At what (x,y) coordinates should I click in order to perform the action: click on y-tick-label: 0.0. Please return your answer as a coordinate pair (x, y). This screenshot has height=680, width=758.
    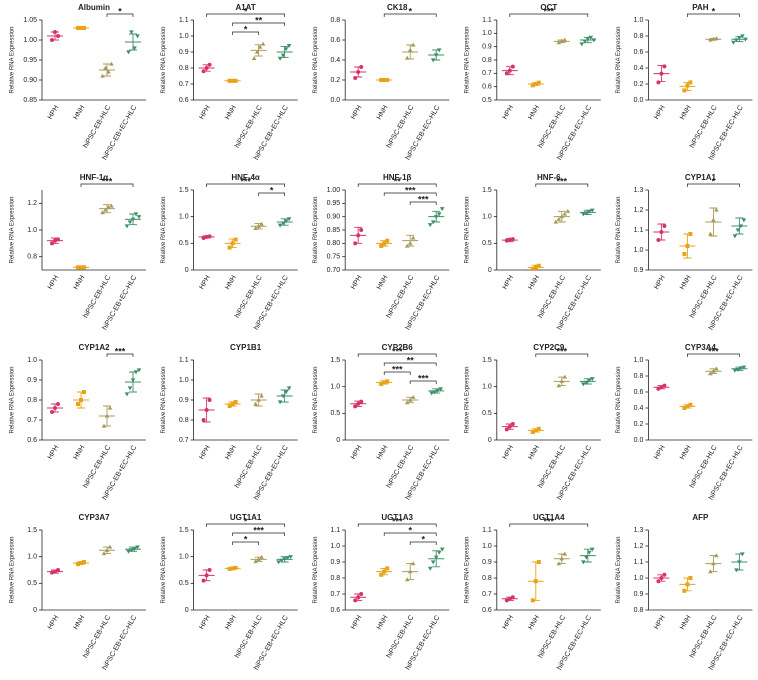
    Looking at the image, I should click on (639, 440).